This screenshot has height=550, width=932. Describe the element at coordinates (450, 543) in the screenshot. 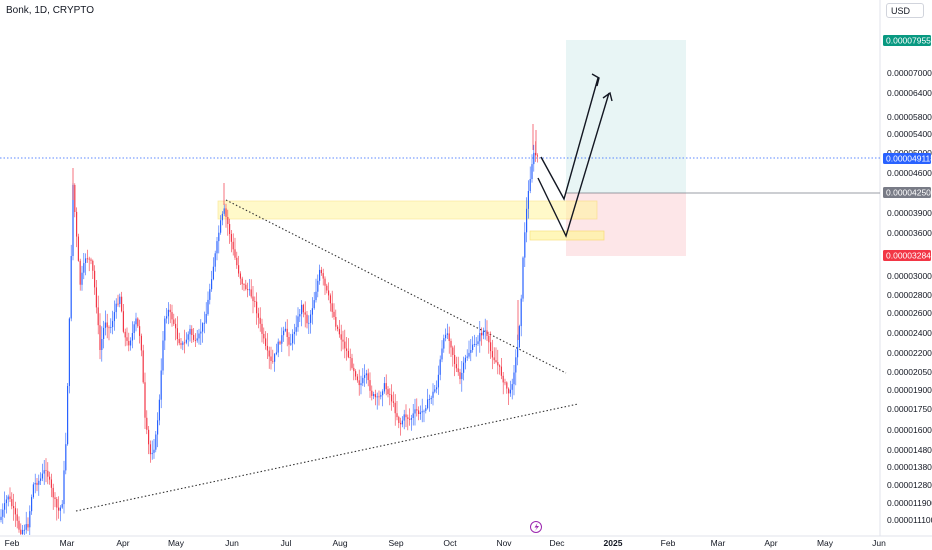

I see `x-tick-label: Oct` at that location.